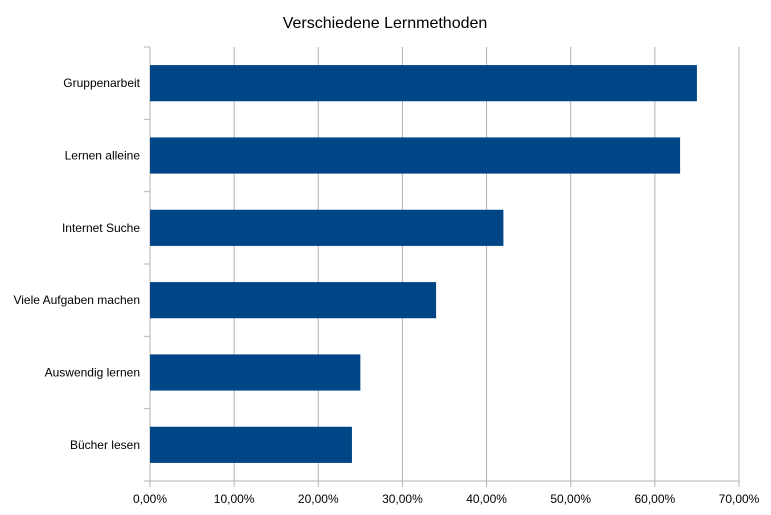 Image resolution: width=771 pixels, height=515 pixels. What do you see at coordinates (101, 228) in the screenshot?
I see `category-label: Internet Suche` at bounding box center [101, 228].